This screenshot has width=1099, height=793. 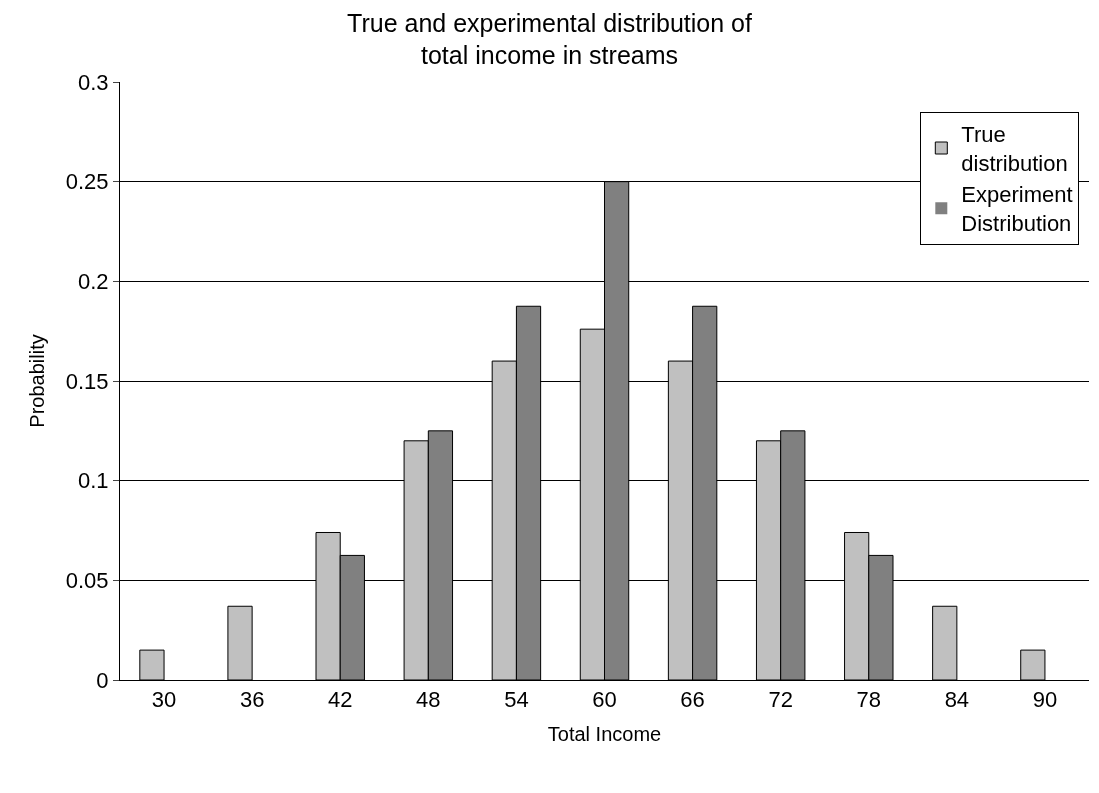 What do you see at coordinates (604, 733) in the screenshot?
I see `x-axis-title: Total Income` at bounding box center [604, 733].